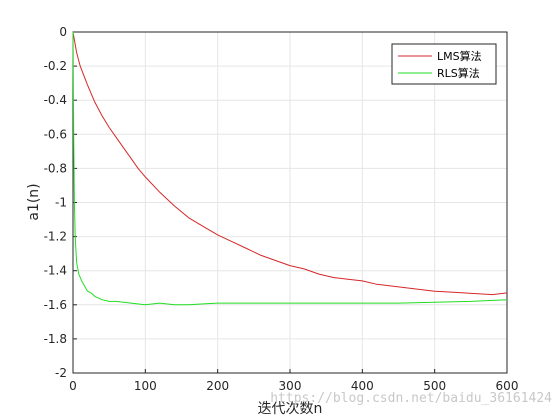  I want to click on watermark-text: https://blog.csdn.net/baidu_36161424, so click(411, 398).